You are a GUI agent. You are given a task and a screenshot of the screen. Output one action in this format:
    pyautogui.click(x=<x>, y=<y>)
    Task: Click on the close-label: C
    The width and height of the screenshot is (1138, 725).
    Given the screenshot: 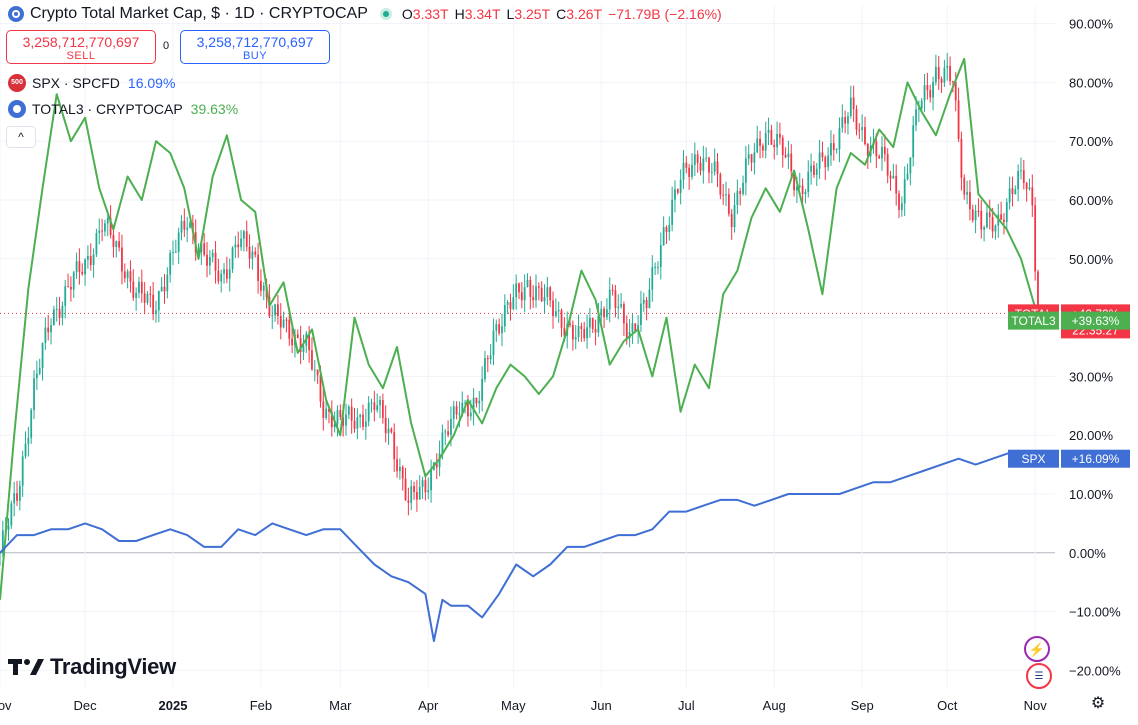 What is the action you would take?
    pyautogui.click(x=561, y=14)
    